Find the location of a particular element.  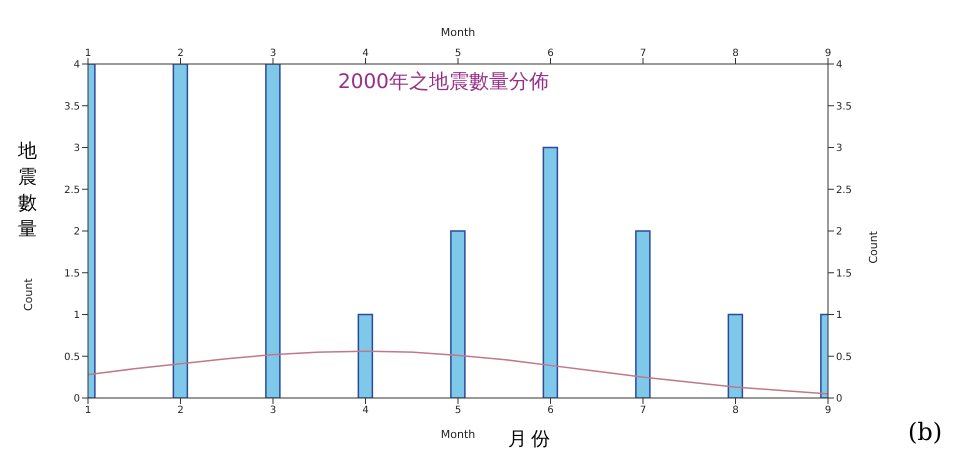

x2-tick-label: 6 is located at coordinates (550, 410).